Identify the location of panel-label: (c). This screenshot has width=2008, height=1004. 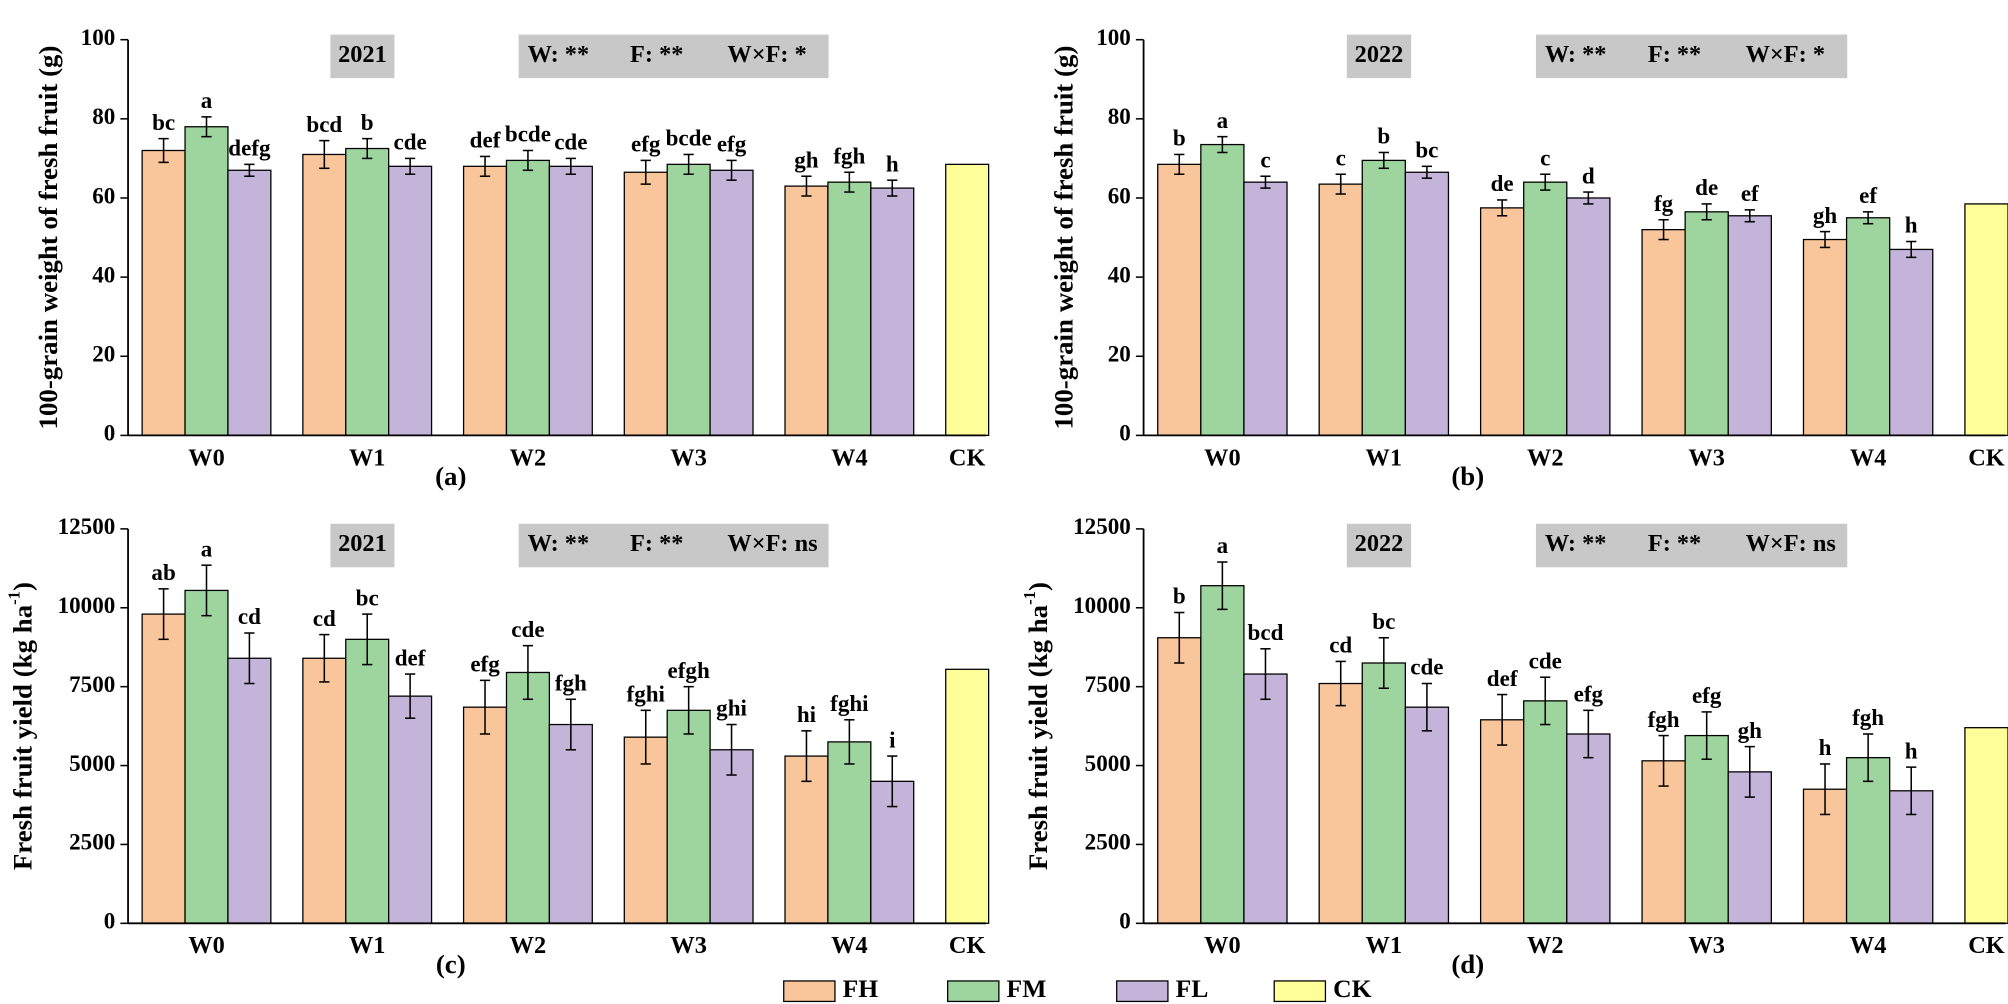
(451, 964).